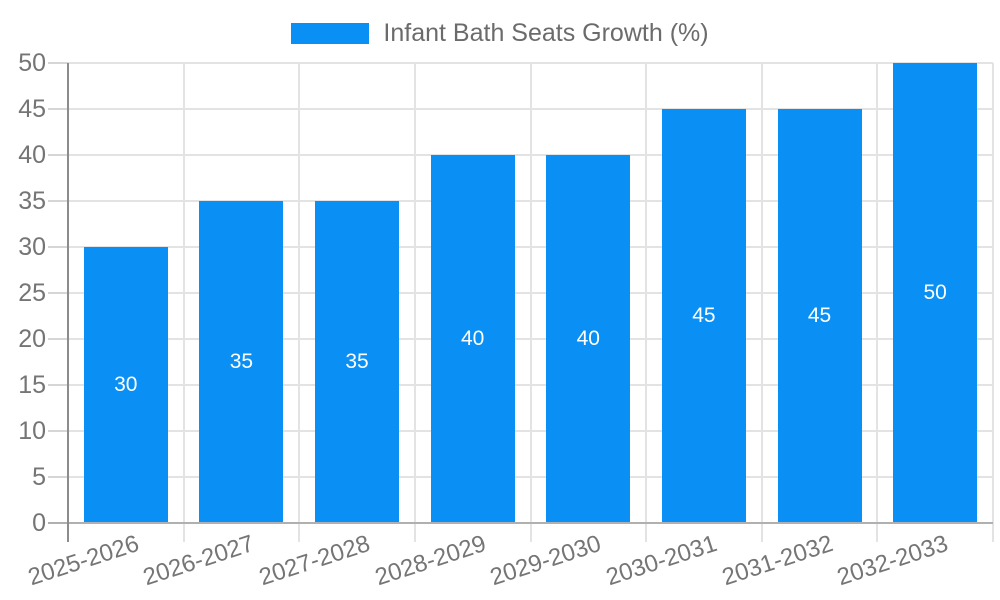  What do you see at coordinates (68, 302) in the screenshot?
I see `y-axis-line` at bounding box center [68, 302].